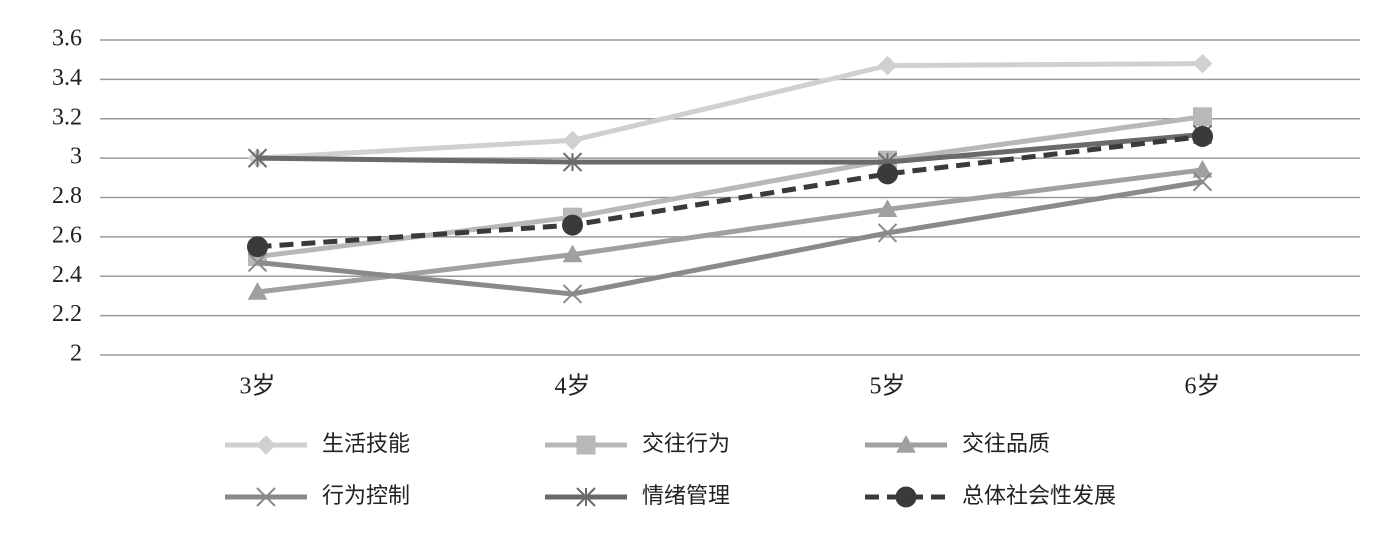 This screenshot has height=537, width=1399. What do you see at coordinates (366, 444) in the screenshot?
I see `legend-label: 生活技能` at bounding box center [366, 444].